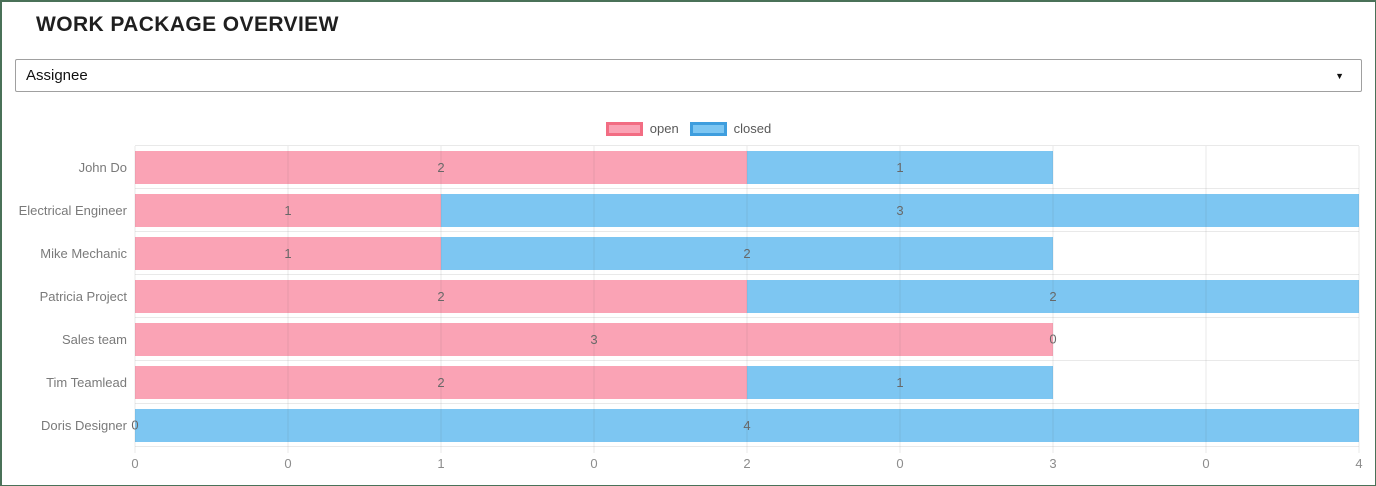 The width and height of the screenshot is (1376, 486). I want to click on chart-legend: open closed, so click(688, 128).